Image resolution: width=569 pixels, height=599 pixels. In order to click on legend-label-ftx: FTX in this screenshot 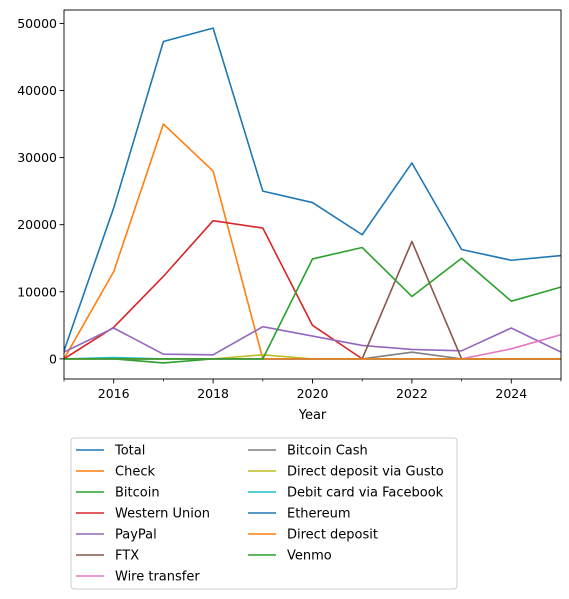, I will do `click(127, 556)`.